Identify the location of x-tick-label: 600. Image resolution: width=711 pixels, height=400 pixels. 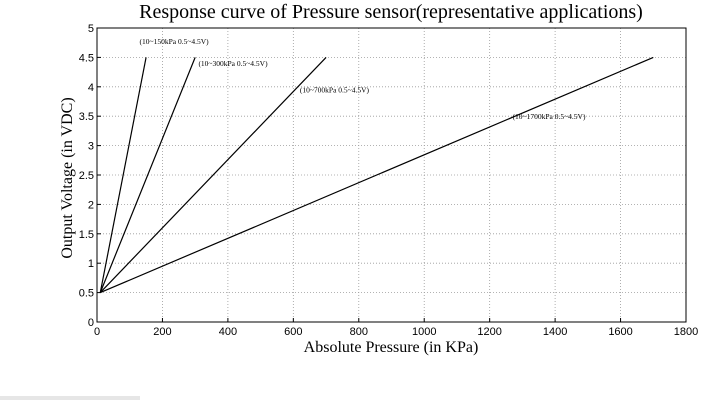
(293, 332).